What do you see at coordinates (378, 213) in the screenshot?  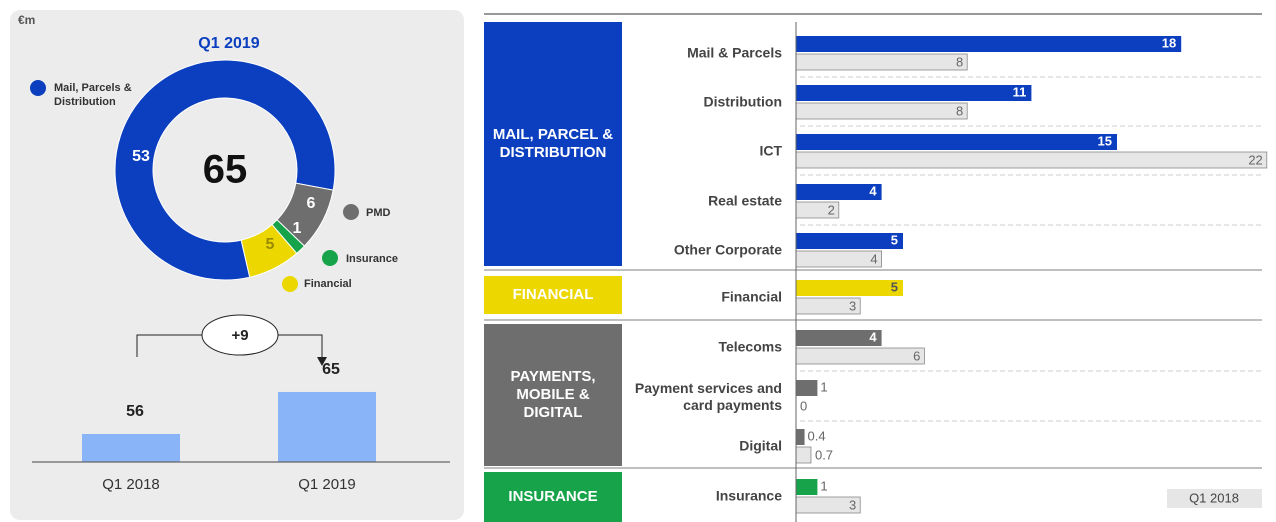 I see `legend-label: PMD` at bounding box center [378, 213].